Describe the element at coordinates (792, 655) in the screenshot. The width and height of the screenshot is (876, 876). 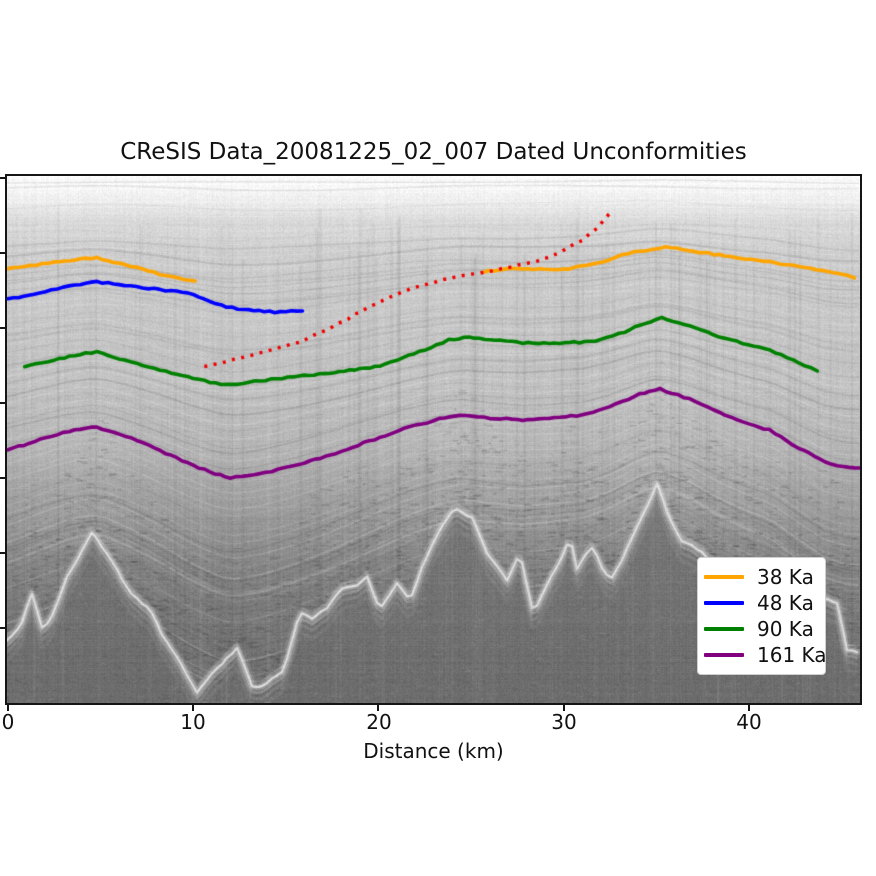
I see `legend-label: 161 Ka` at that location.